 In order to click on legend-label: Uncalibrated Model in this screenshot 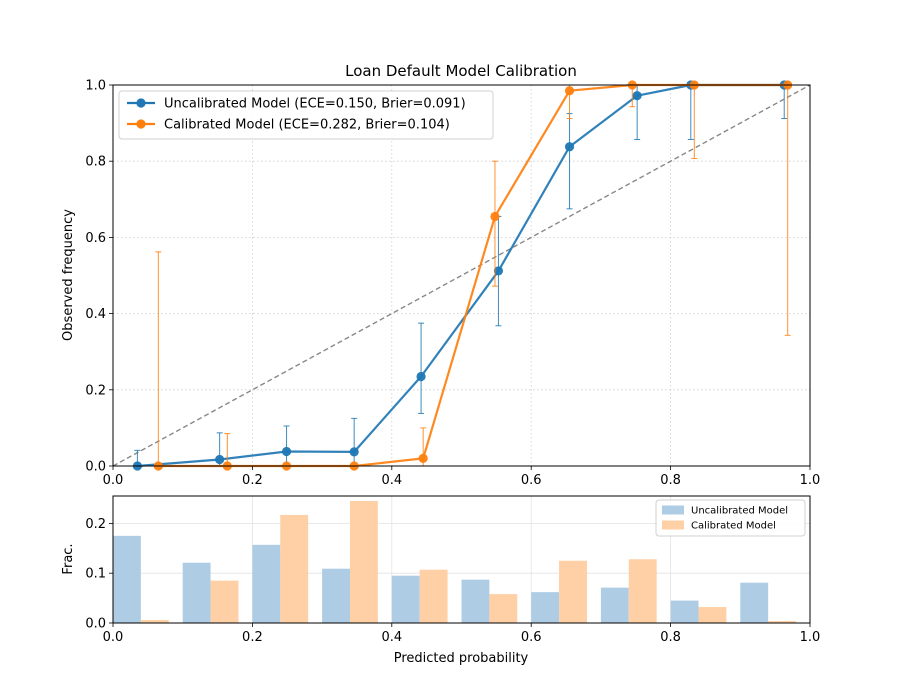, I will do `click(739, 511)`.